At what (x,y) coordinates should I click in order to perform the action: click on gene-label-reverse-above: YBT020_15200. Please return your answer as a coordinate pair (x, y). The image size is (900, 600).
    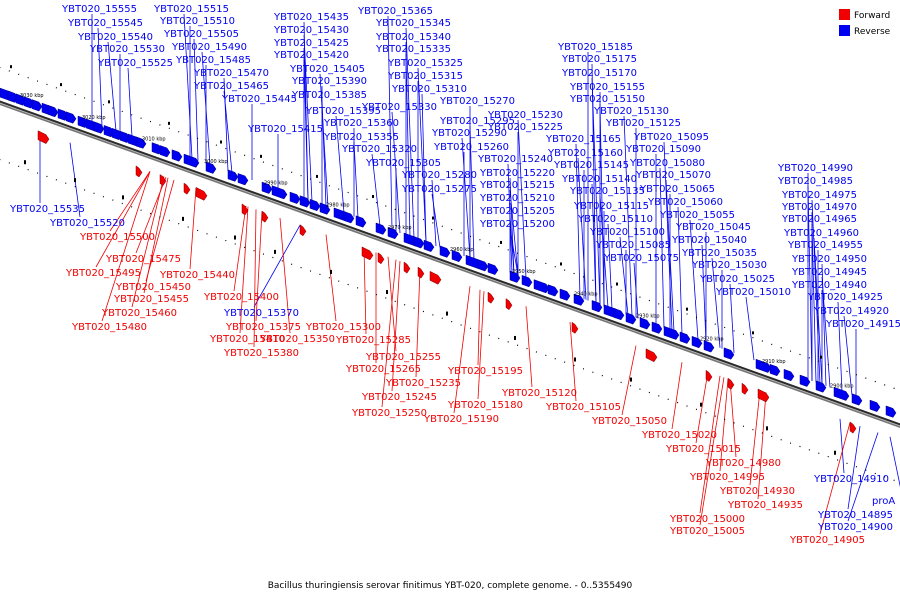
    Looking at the image, I should click on (517, 224).